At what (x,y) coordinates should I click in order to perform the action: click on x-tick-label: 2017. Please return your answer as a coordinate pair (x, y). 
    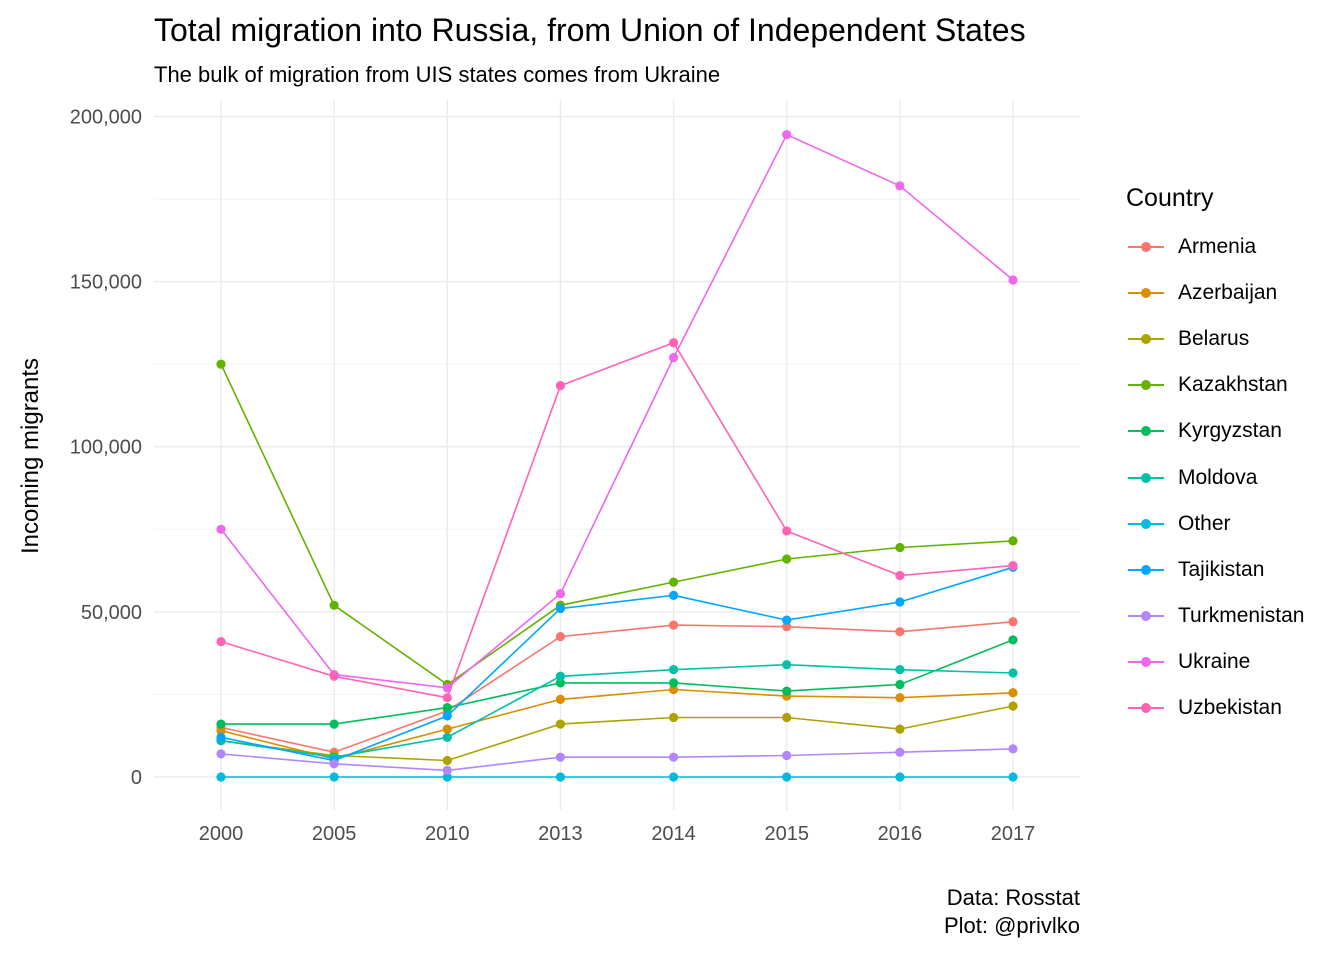
    Looking at the image, I should click on (1013, 834).